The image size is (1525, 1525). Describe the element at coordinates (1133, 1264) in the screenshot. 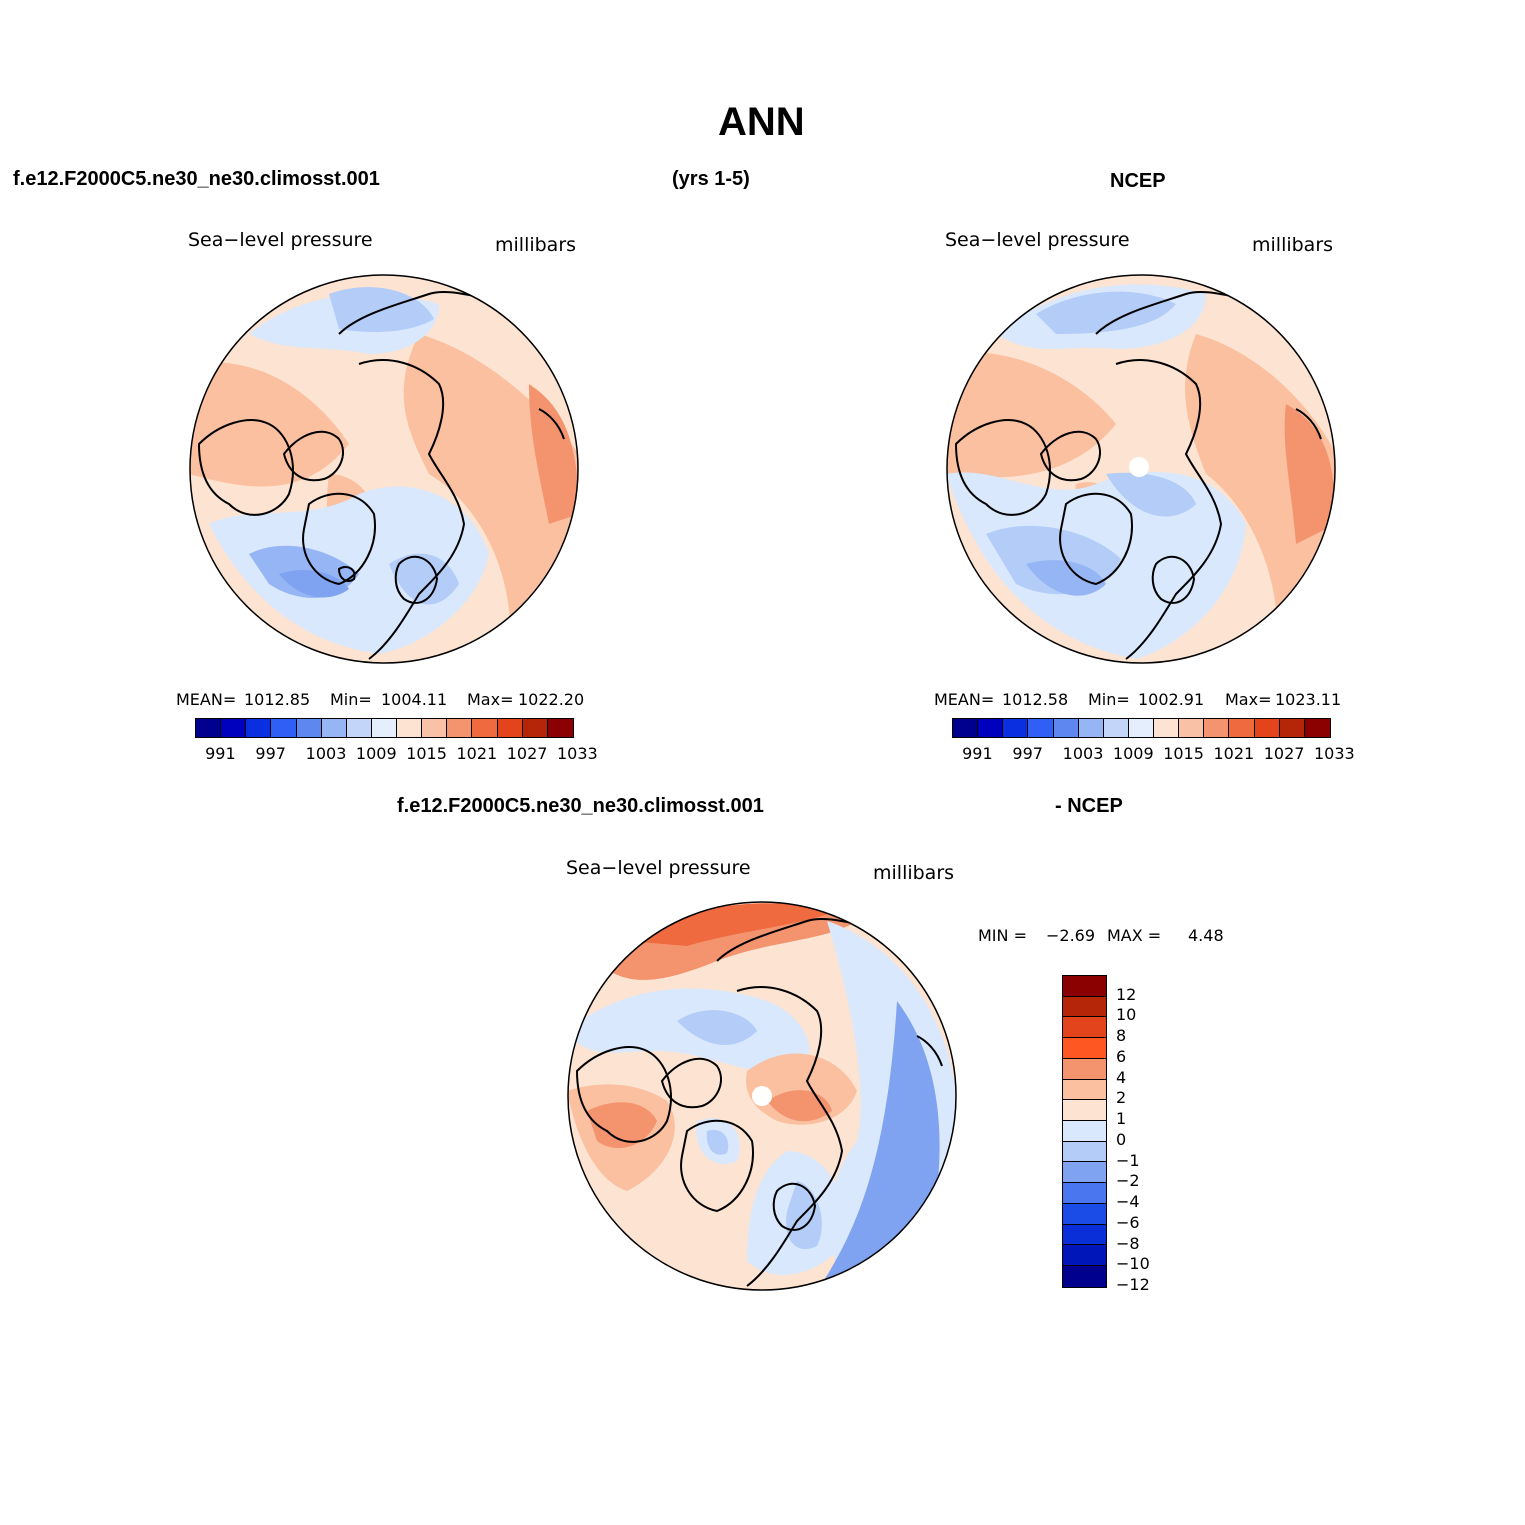

I see `colorbar-tick-label: −10` at that location.